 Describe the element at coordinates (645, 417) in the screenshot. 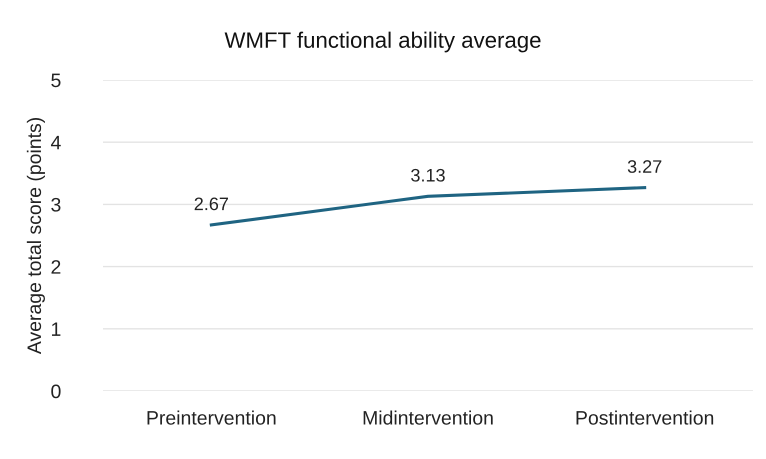

I see `x-tick-label: Postintervention` at that location.